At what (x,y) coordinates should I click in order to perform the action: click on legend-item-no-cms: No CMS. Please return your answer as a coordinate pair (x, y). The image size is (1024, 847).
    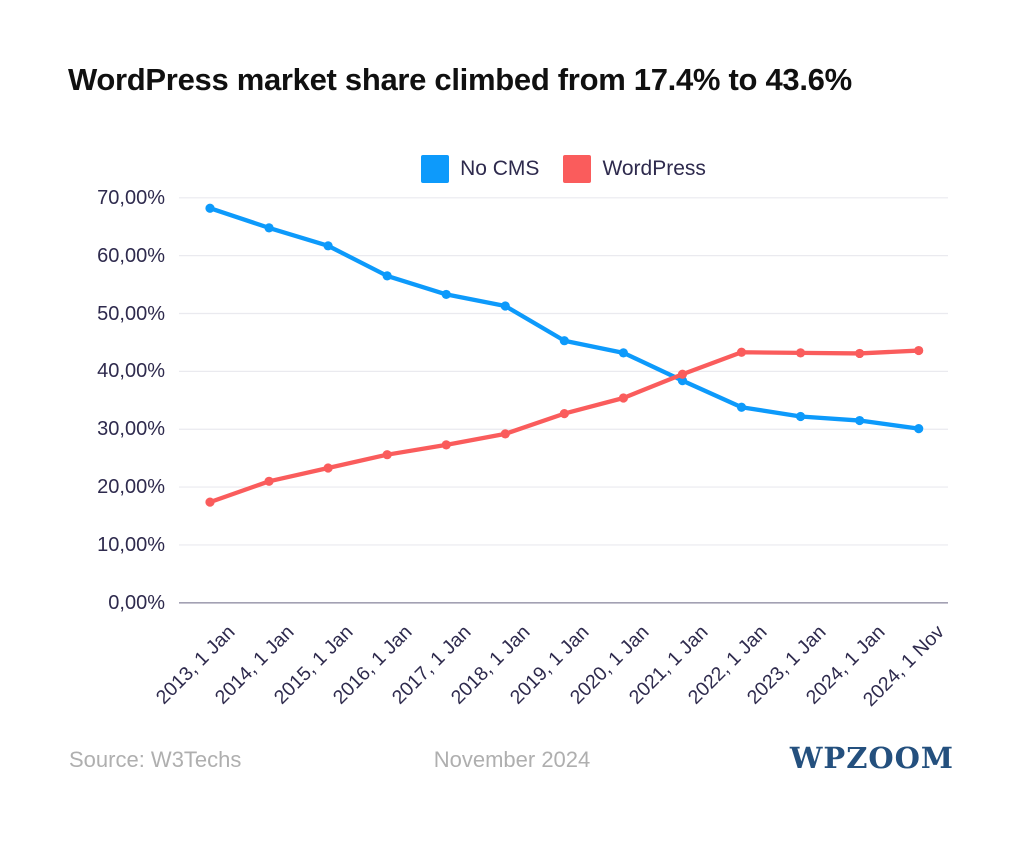
    Looking at the image, I should click on (480, 169).